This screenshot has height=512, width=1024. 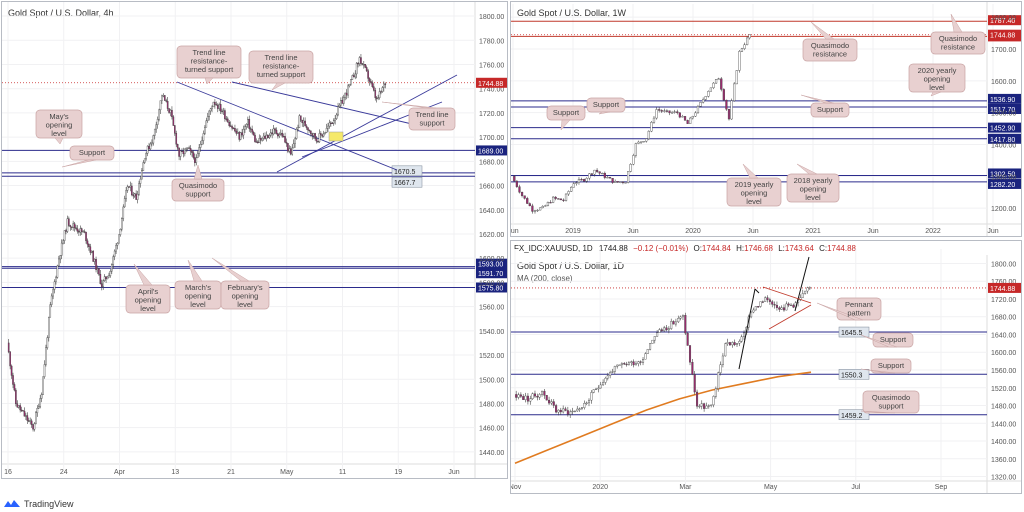 What do you see at coordinates (822, 30) in the screenshot?
I see `callout-quasimodo-resistance-a-pointer` at bounding box center [822, 30].